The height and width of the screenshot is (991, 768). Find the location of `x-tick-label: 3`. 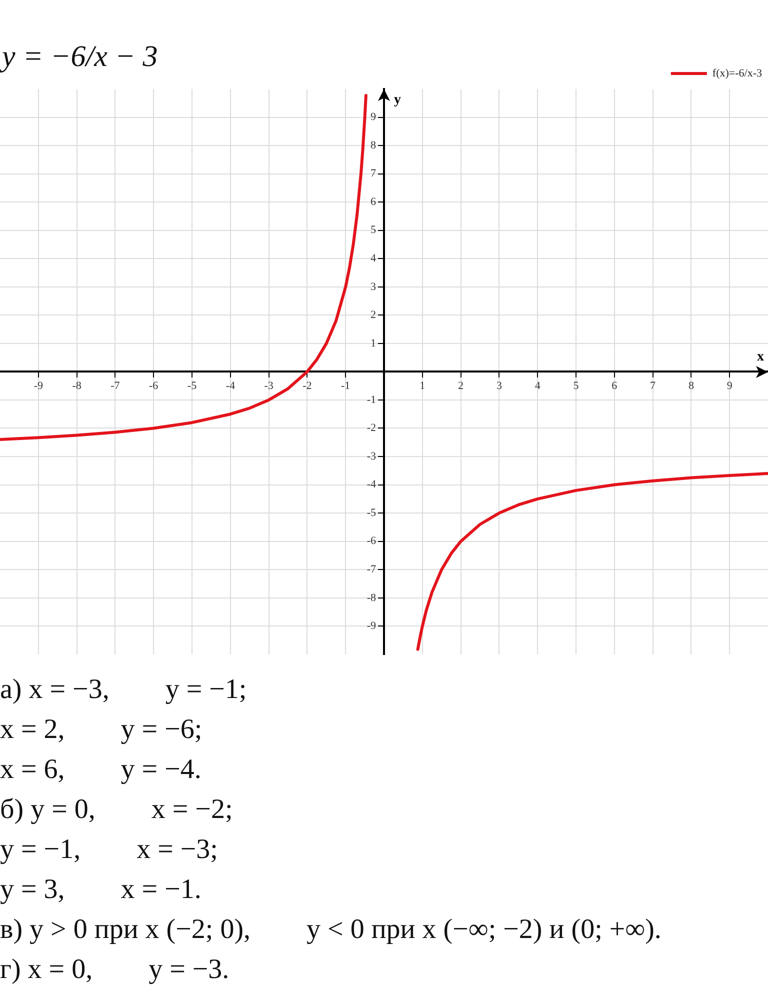

x-tick-label: 3 is located at coordinates (499, 386).